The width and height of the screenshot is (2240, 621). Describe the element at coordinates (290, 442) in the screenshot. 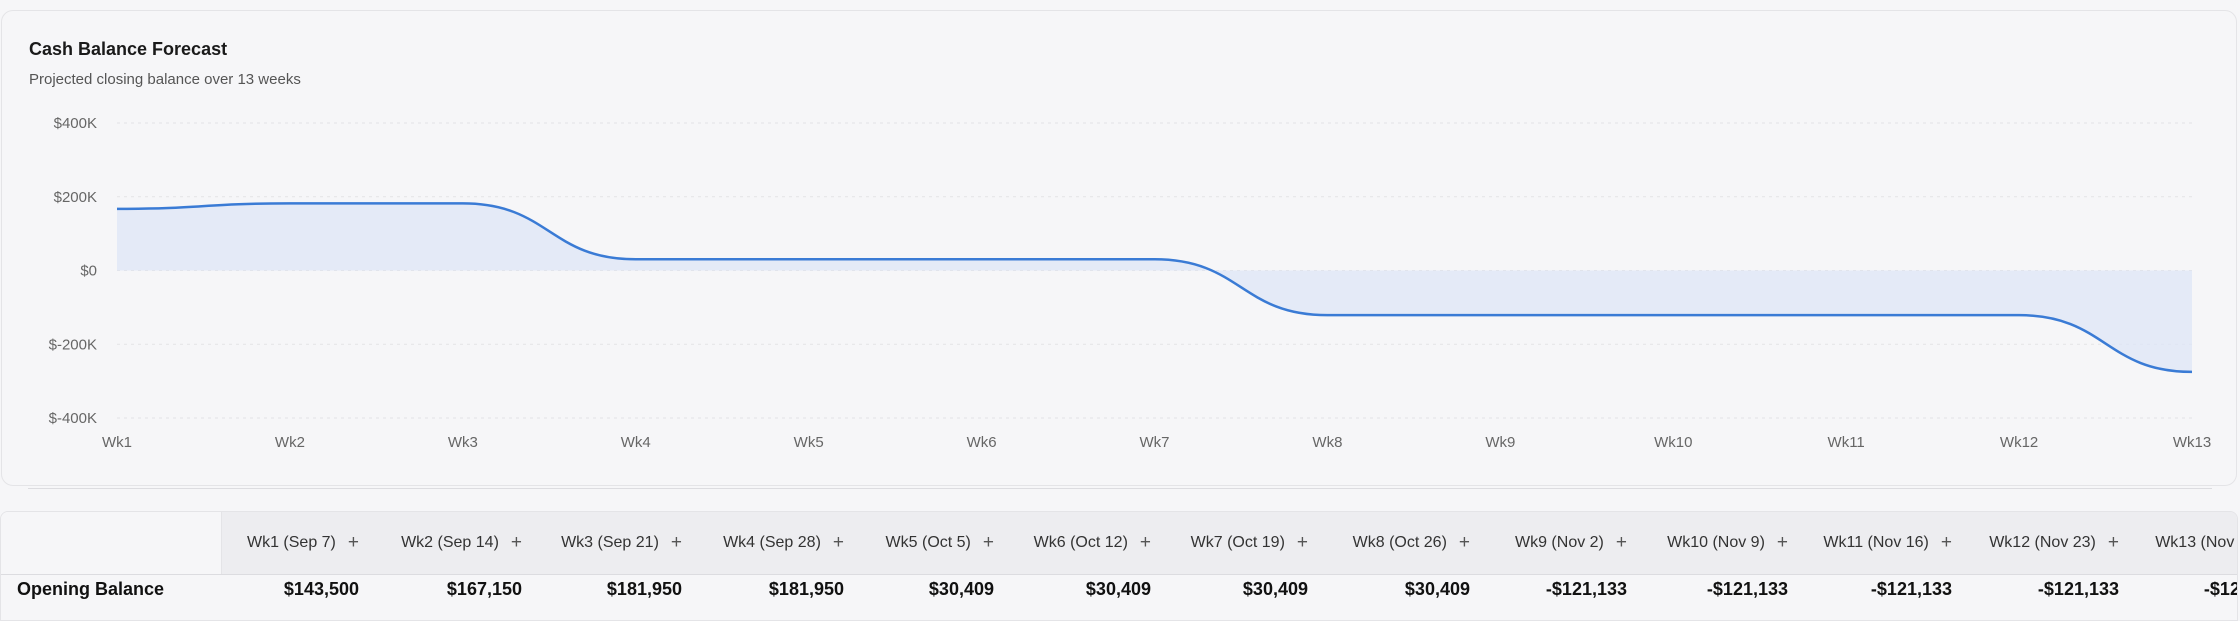

I see `x-tick-label: Wk2` at that location.